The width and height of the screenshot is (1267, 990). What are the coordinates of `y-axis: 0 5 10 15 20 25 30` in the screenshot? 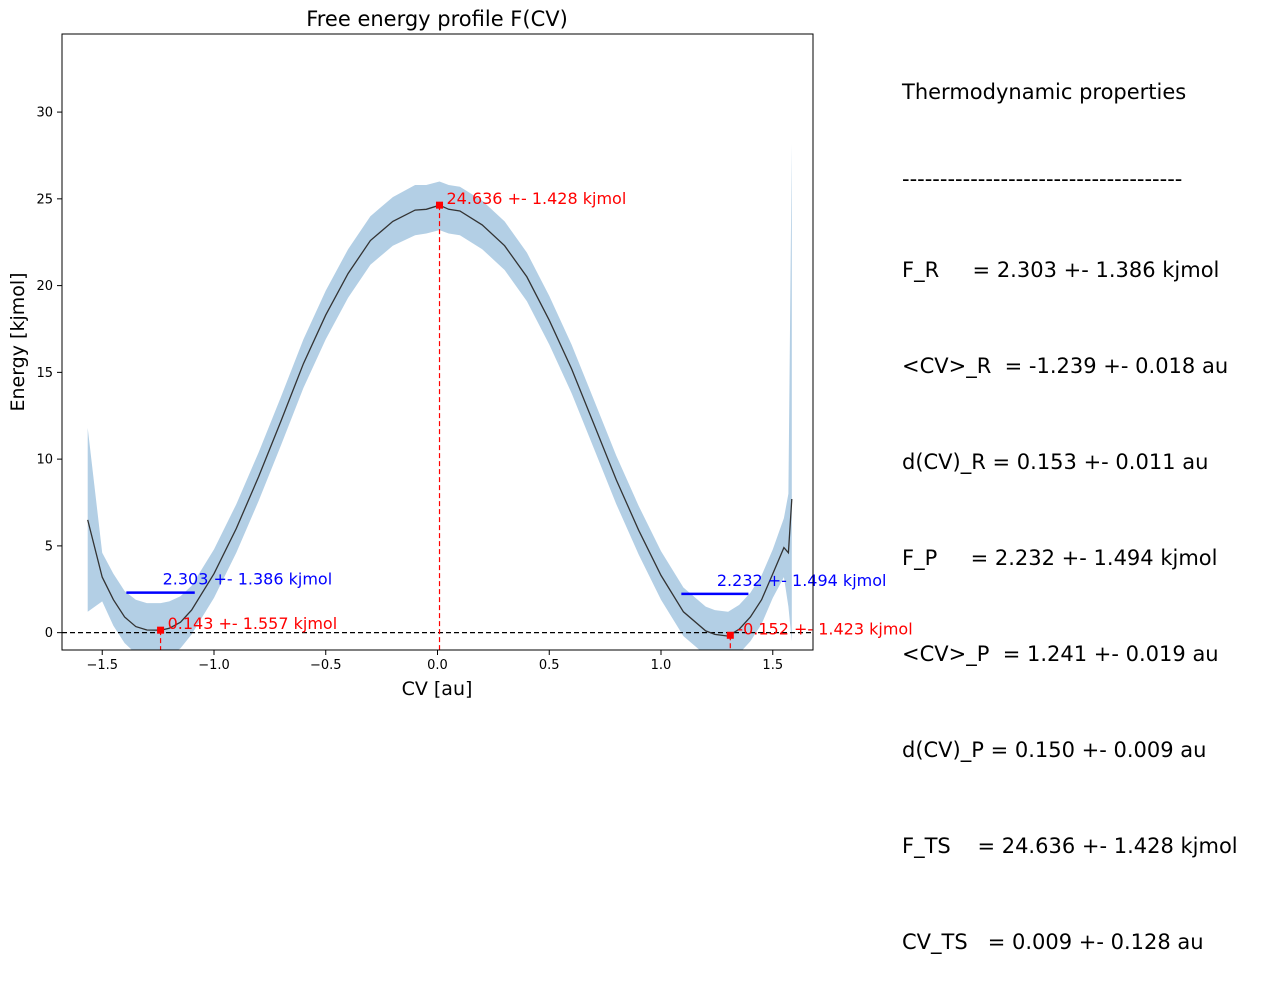 It's located at (49, 373).